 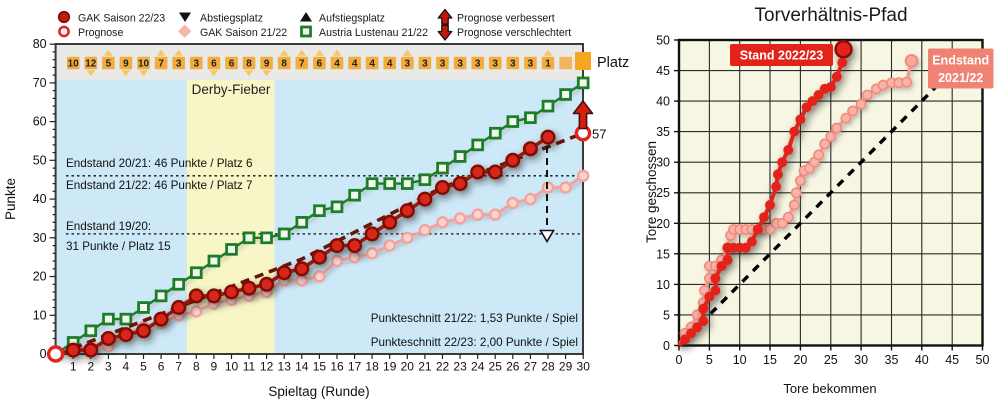 I want to click on svg-text: GAK Saison 21/22, so click(x=243, y=33).